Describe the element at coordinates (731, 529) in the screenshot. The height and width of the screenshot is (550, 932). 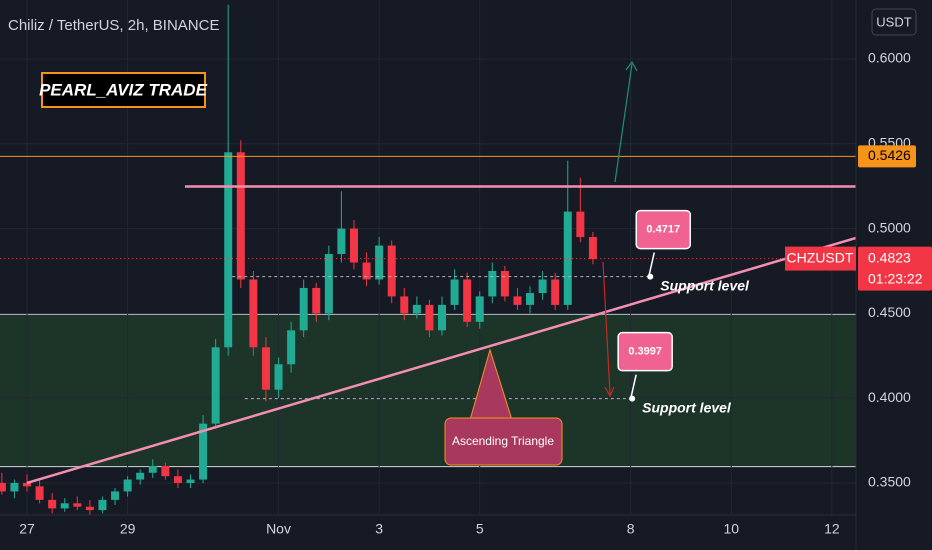
I see `x-tick-label: 10` at that location.